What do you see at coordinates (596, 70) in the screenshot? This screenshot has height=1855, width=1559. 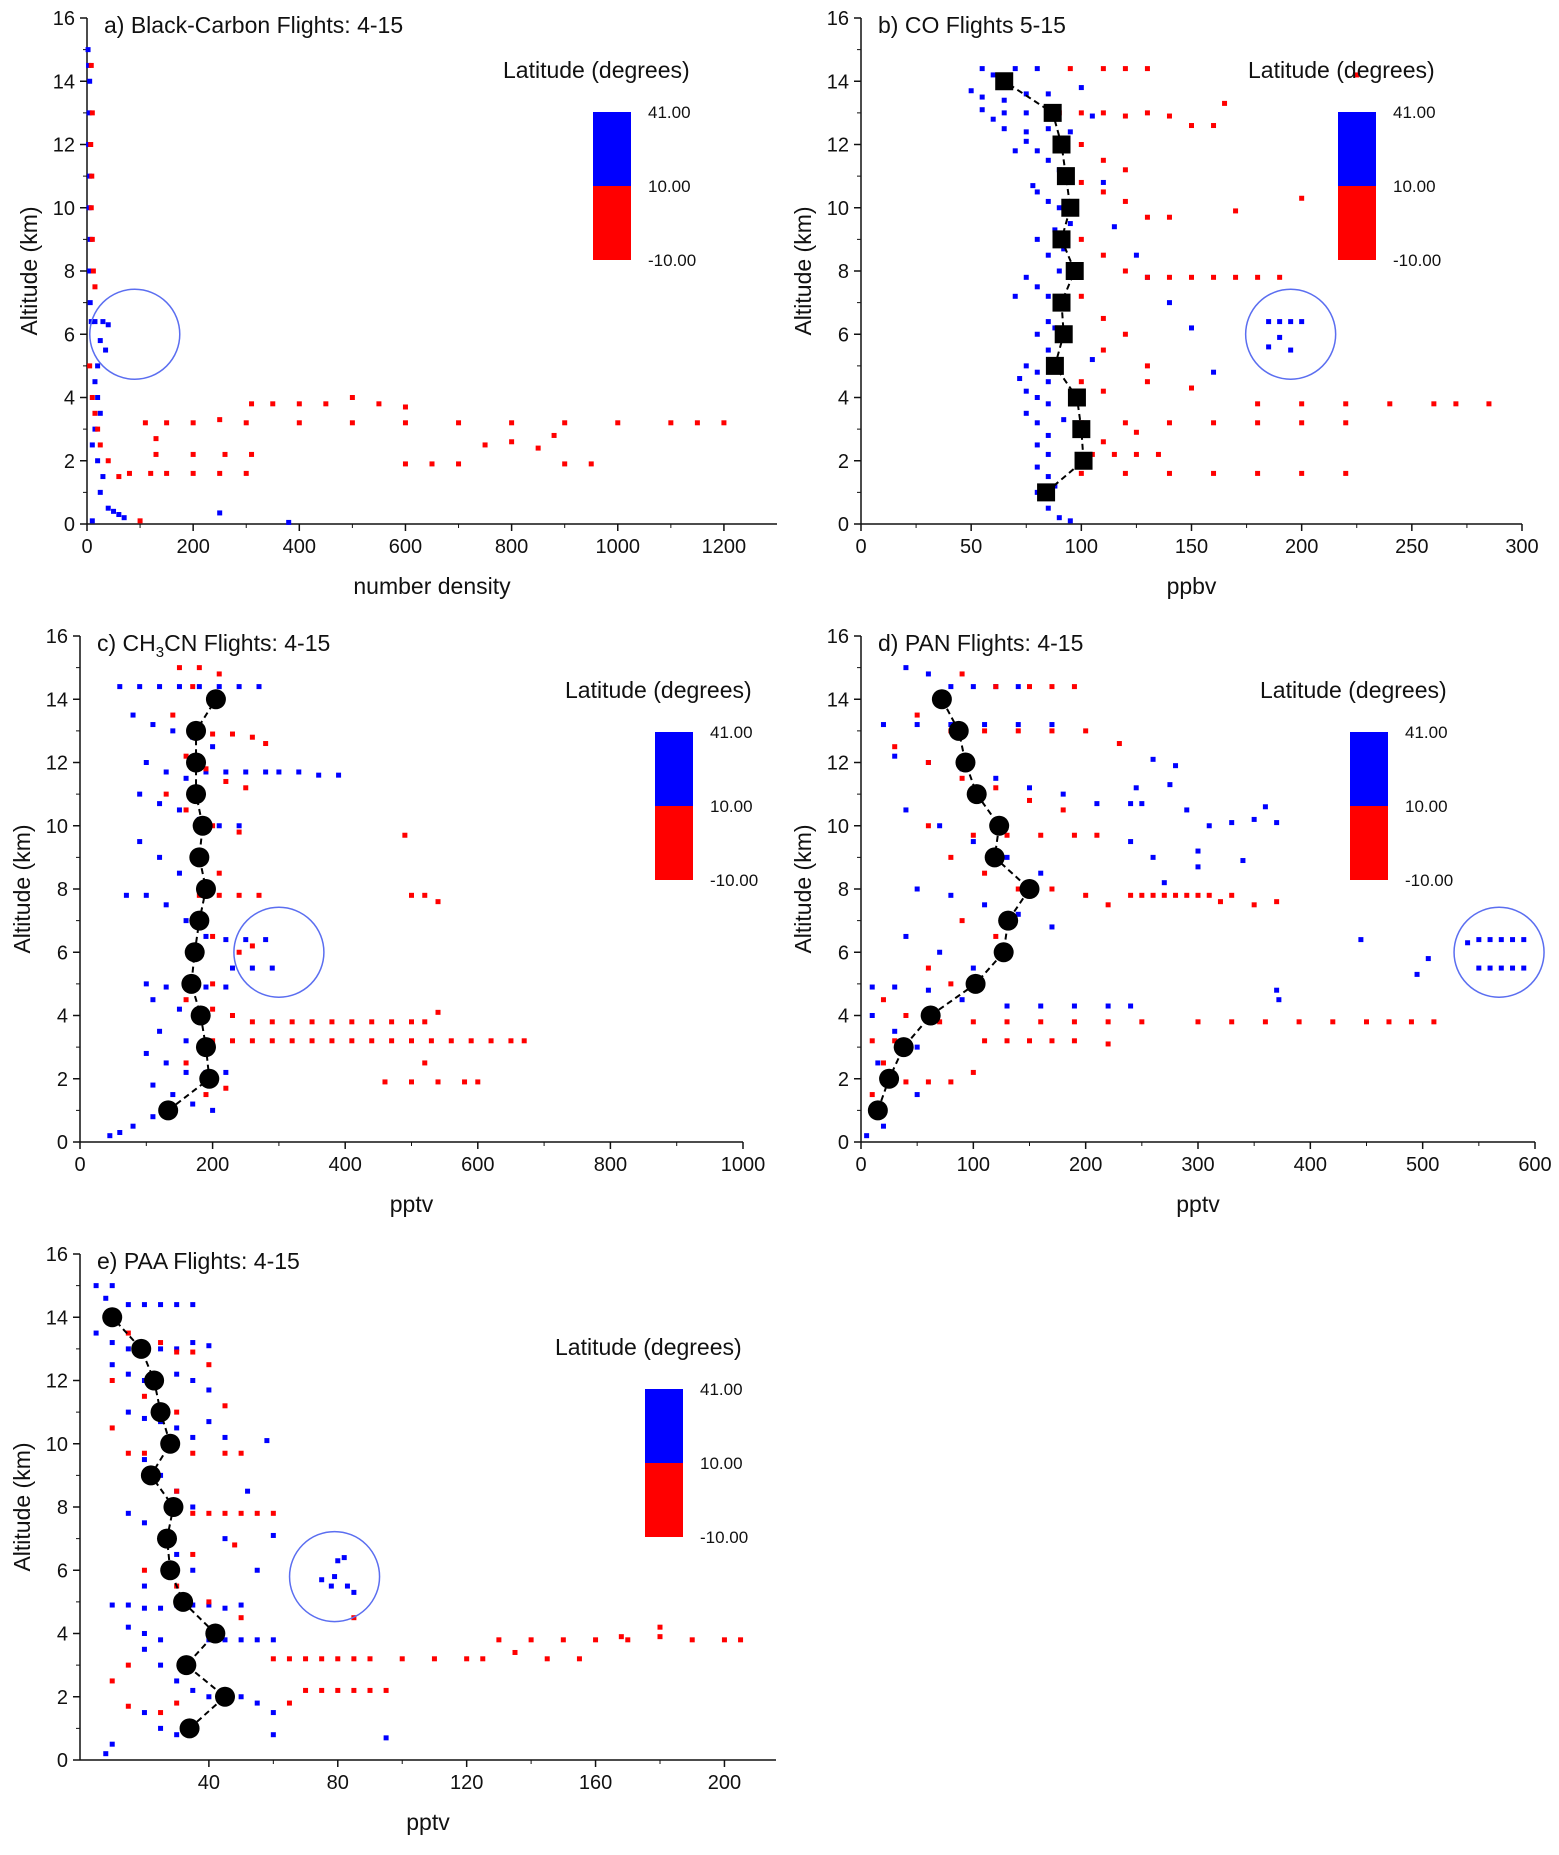 I see `legend-title: Latitude (degrees)` at bounding box center [596, 70].